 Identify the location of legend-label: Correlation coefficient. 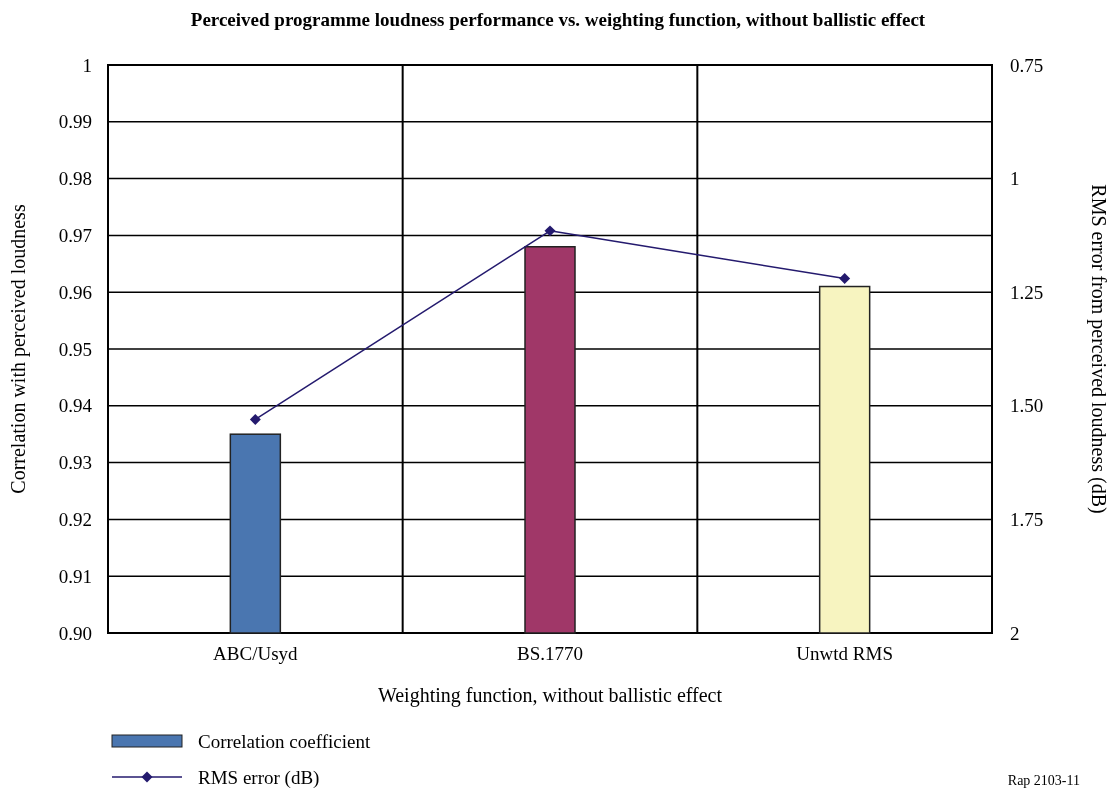
(284, 741).